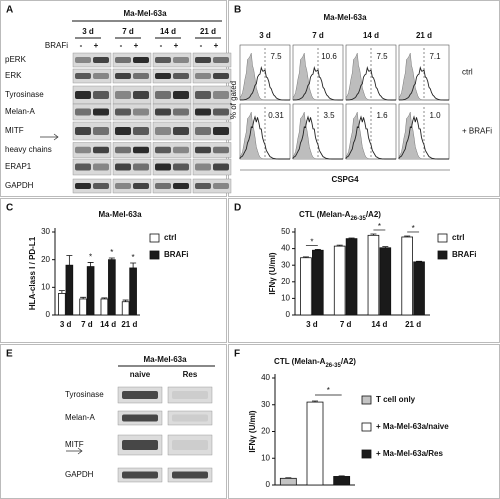 The width and height of the screenshot is (500, 499). Describe the element at coordinates (233, 100) in the screenshot. I see `flow-ylabel: % of gated` at that location.